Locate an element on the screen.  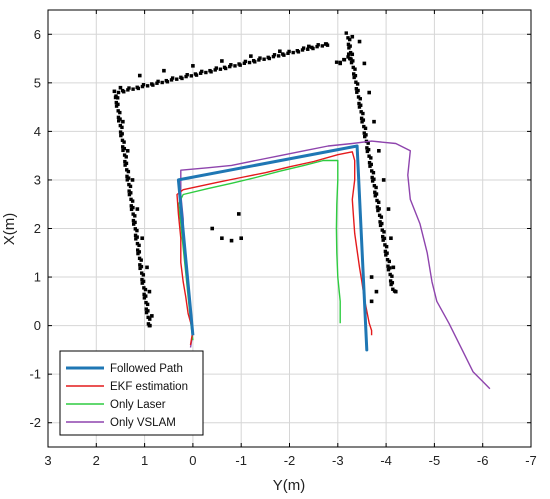
x-tick-label: 3 is located at coordinates (47, 460).